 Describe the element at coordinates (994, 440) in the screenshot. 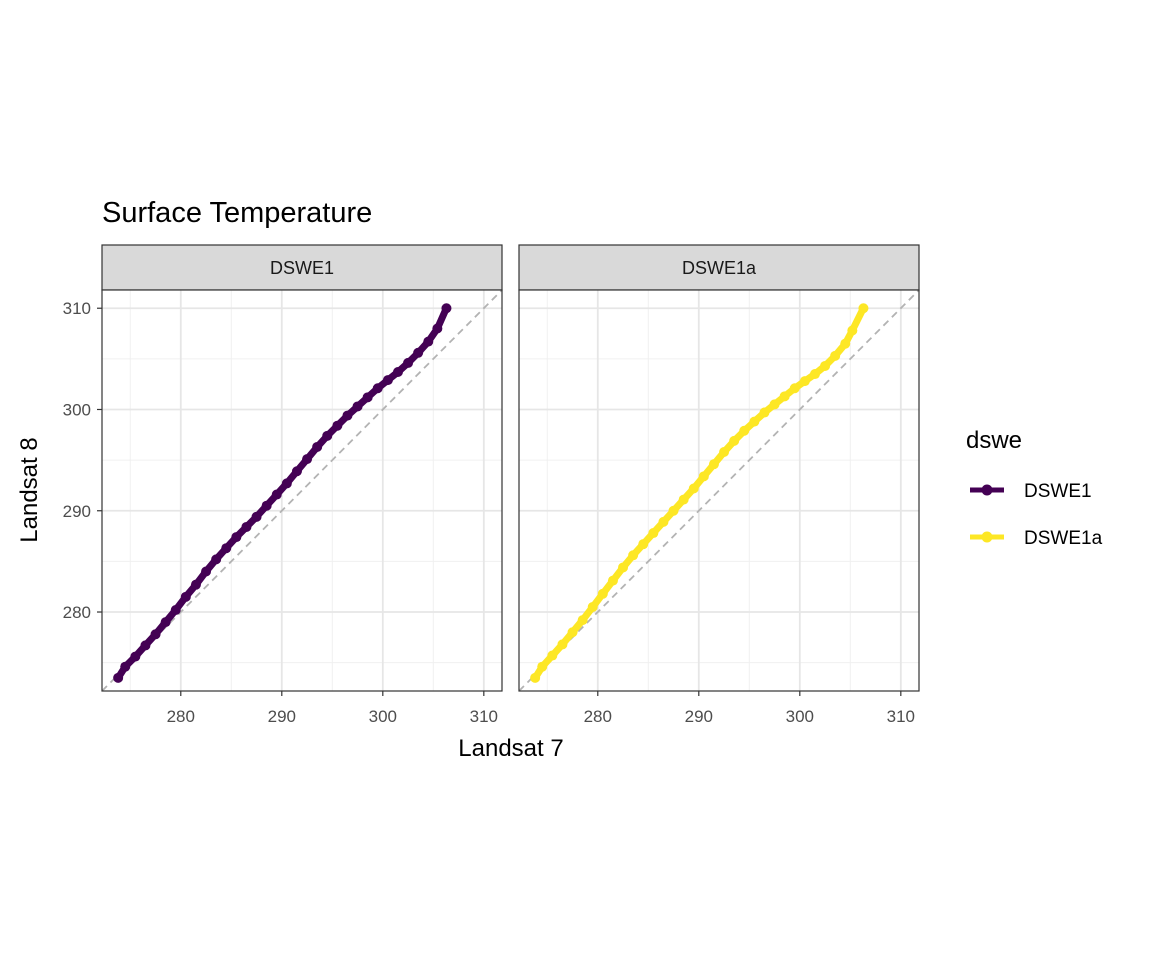

I see `legend-title: dswe` at that location.